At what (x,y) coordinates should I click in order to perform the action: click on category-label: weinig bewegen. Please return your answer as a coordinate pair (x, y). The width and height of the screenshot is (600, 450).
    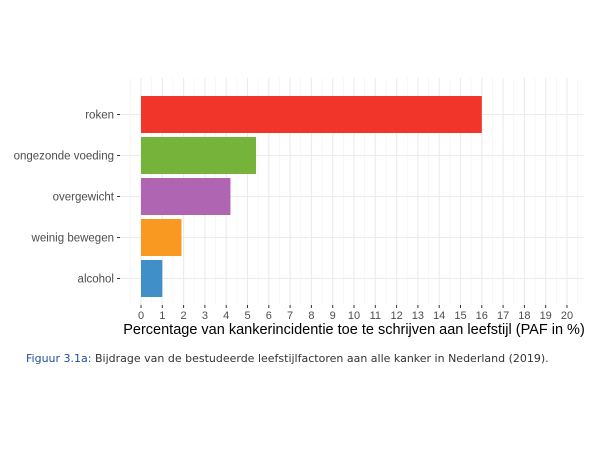
    Looking at the image, I should click on (72, 239).